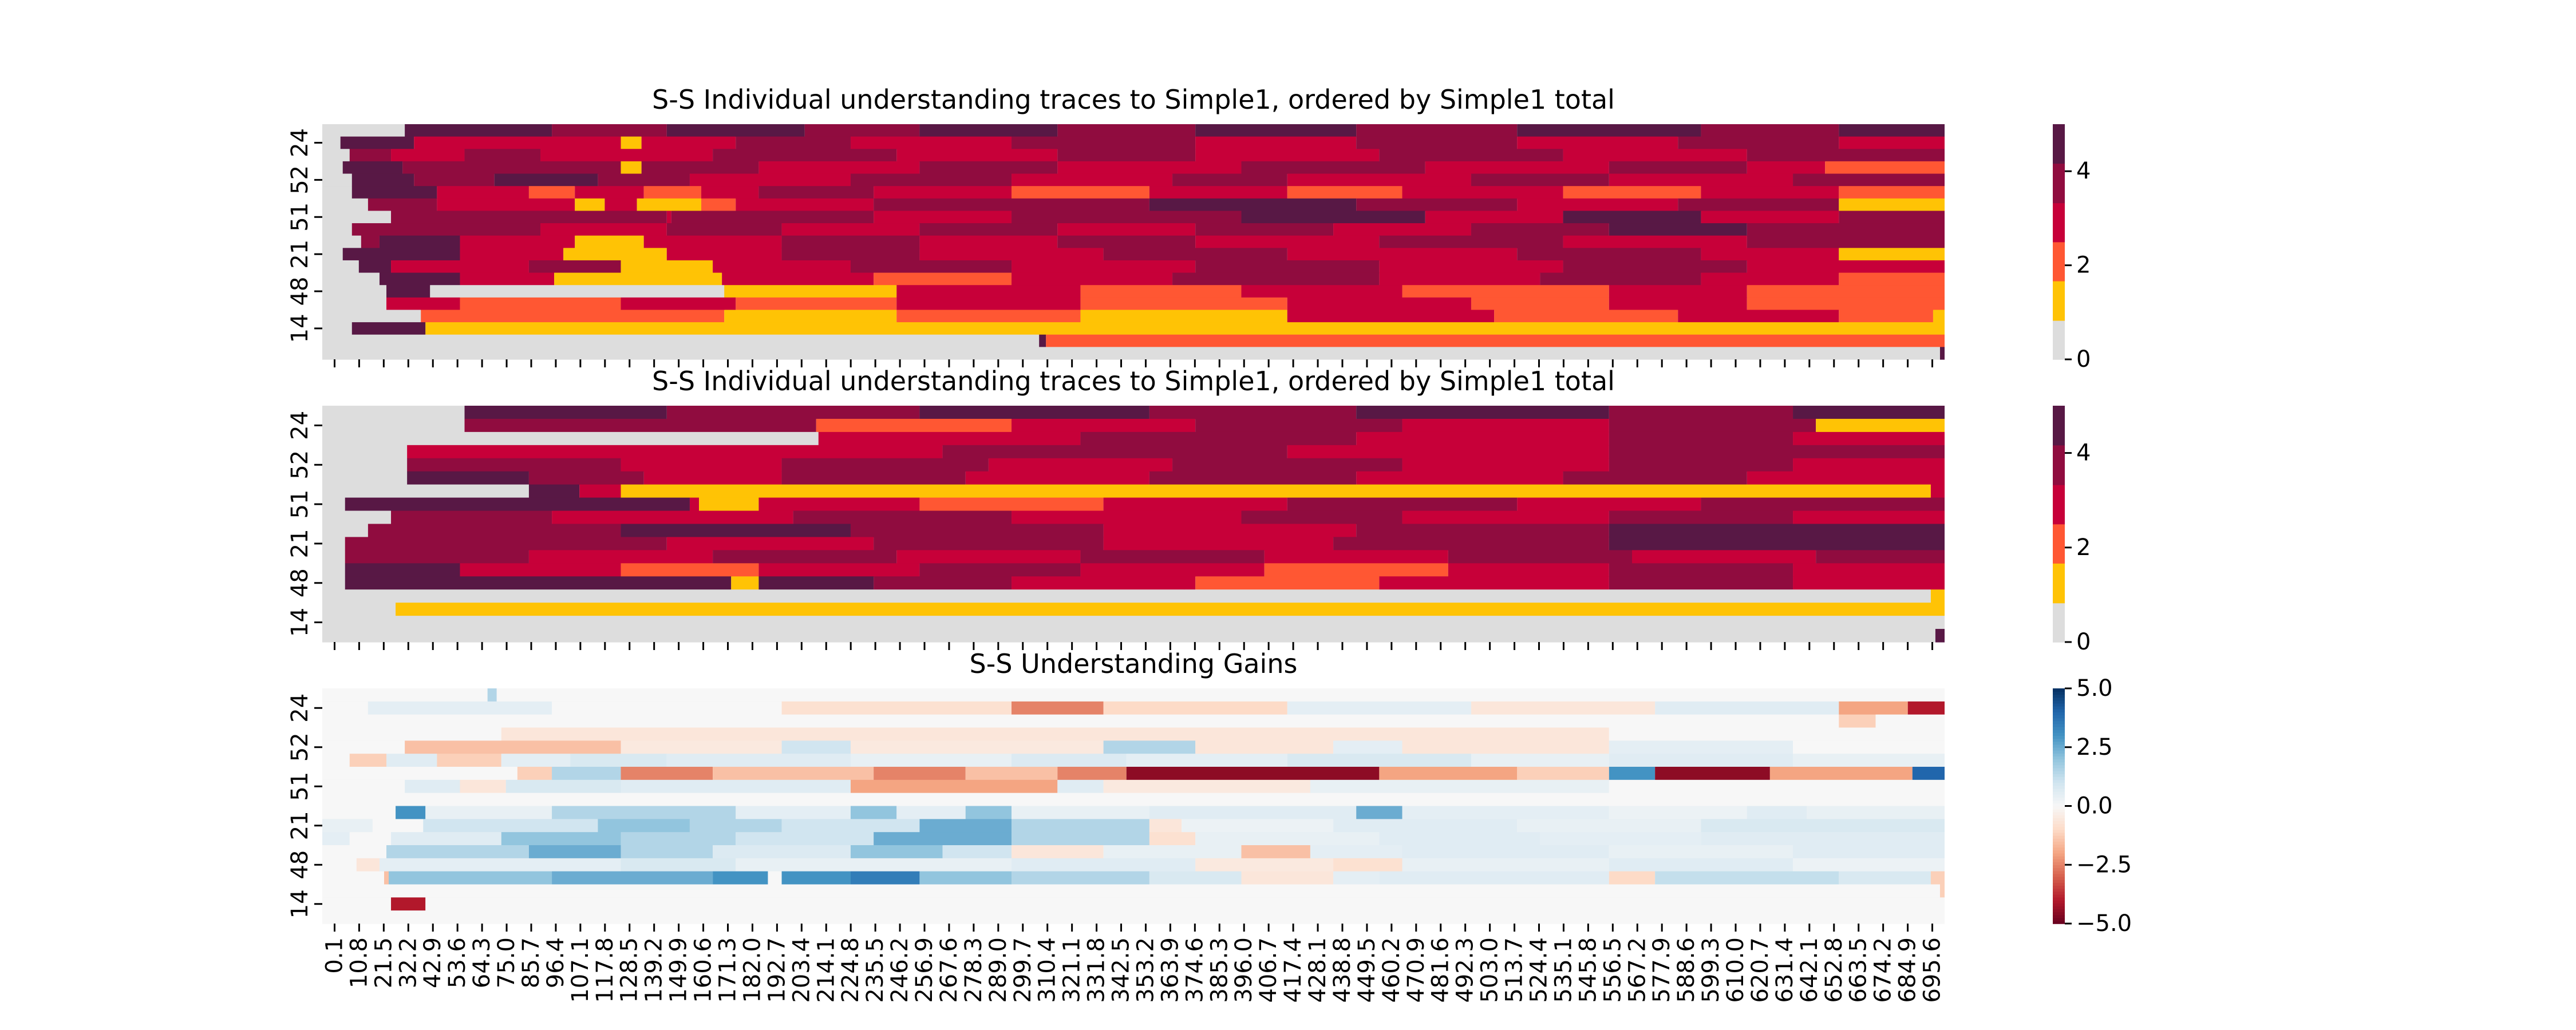  I want to click on y-tick-label: 14, so click(300, 328).